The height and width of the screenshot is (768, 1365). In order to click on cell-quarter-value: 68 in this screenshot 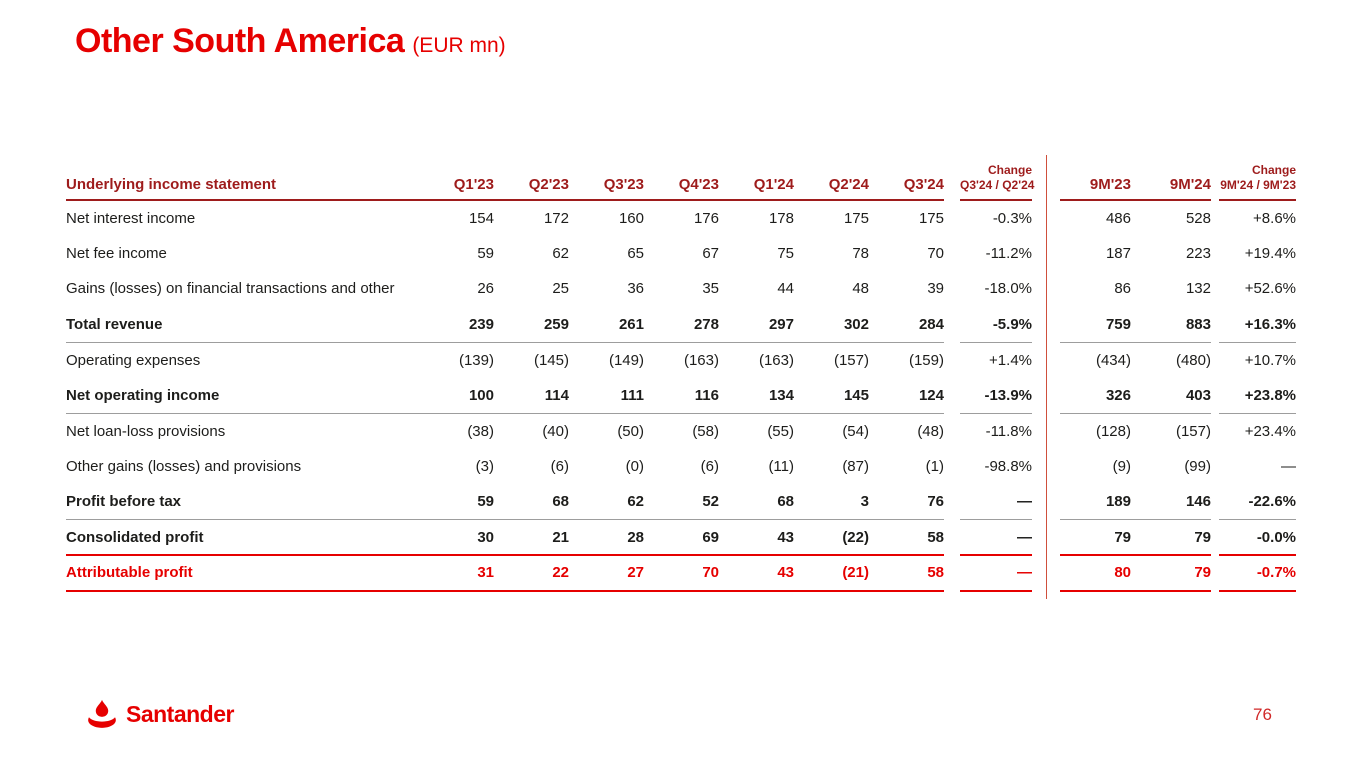, I will do `click(756, 502)`.